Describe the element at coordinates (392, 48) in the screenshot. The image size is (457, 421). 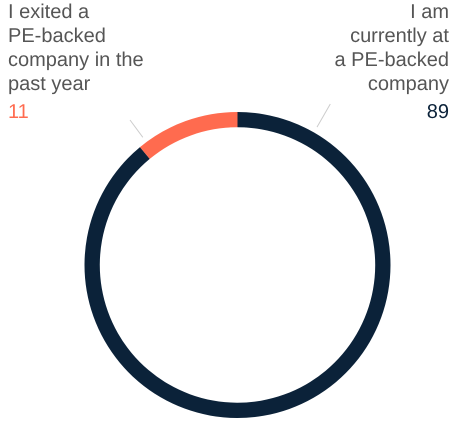
I see `slice-label: I am currently at a PE-backed company` at that location.